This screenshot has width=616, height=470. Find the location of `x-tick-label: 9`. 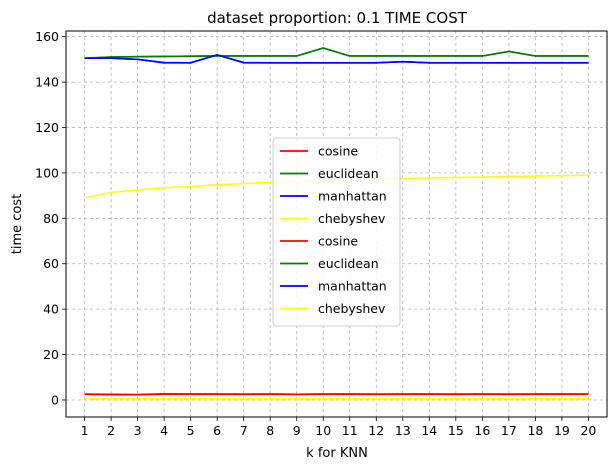

x-tick-label: 9 is located at coordinates (297, 430).